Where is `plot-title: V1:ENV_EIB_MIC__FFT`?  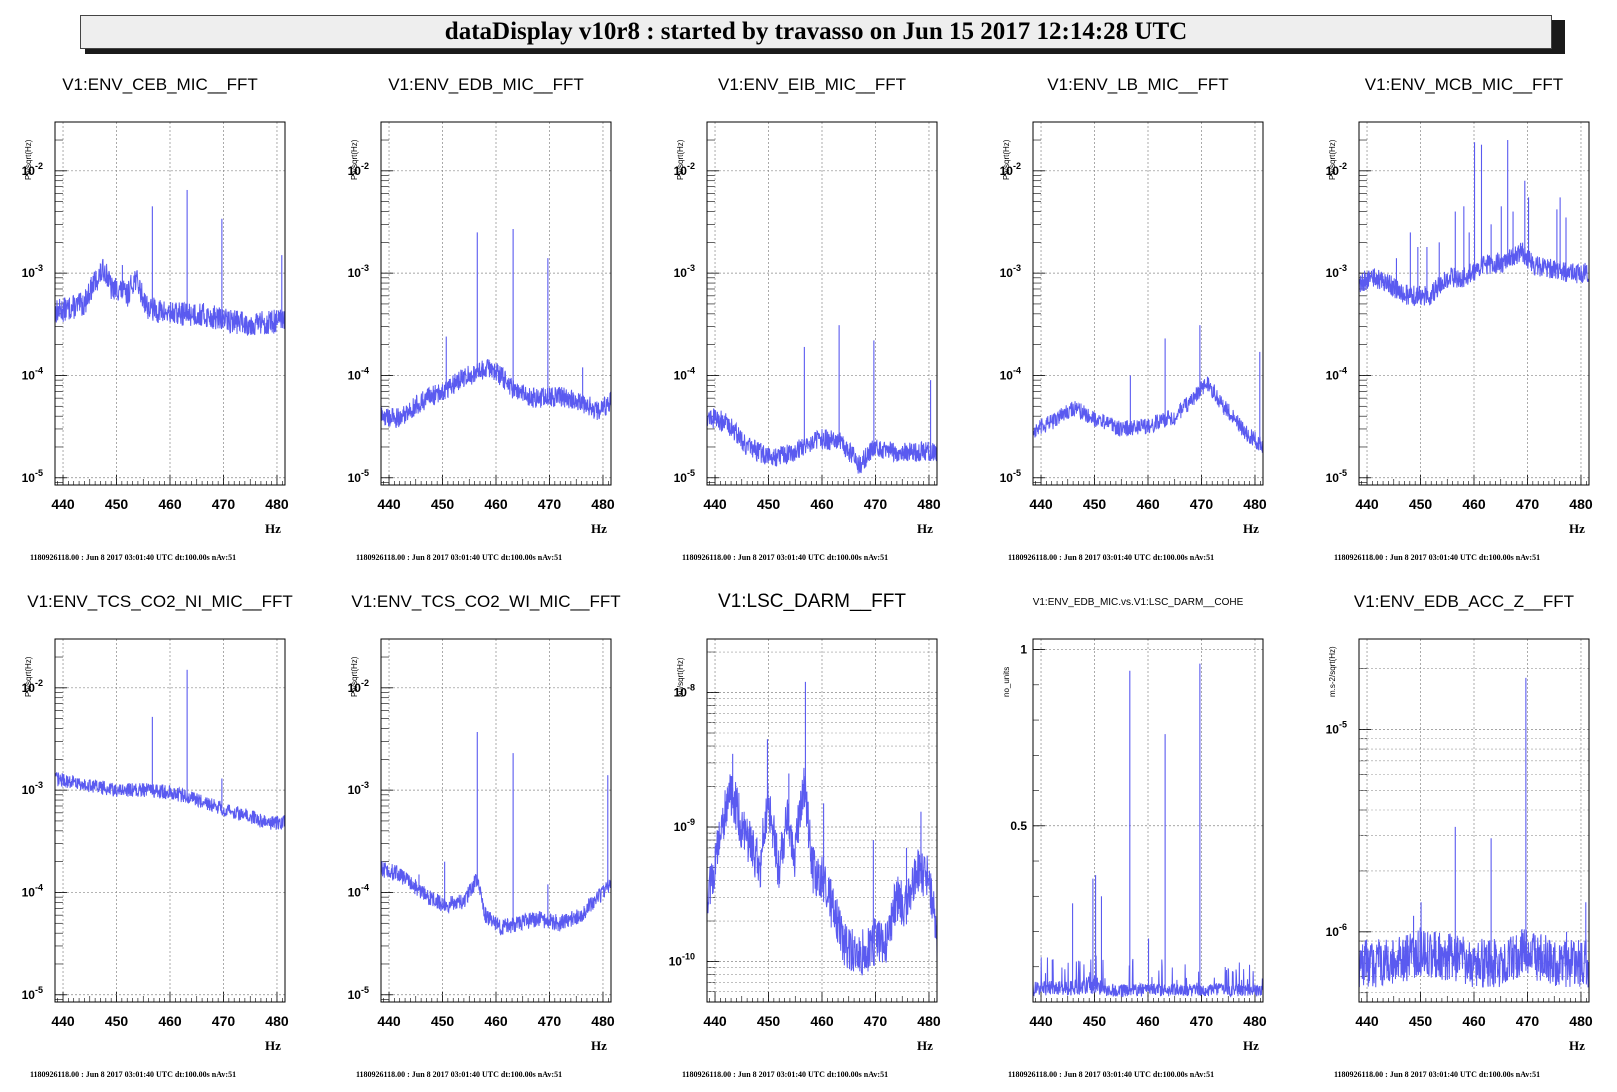 plot-title: V1:ENV_EIB_MIC__FFT is located at coordinates (811, 84).